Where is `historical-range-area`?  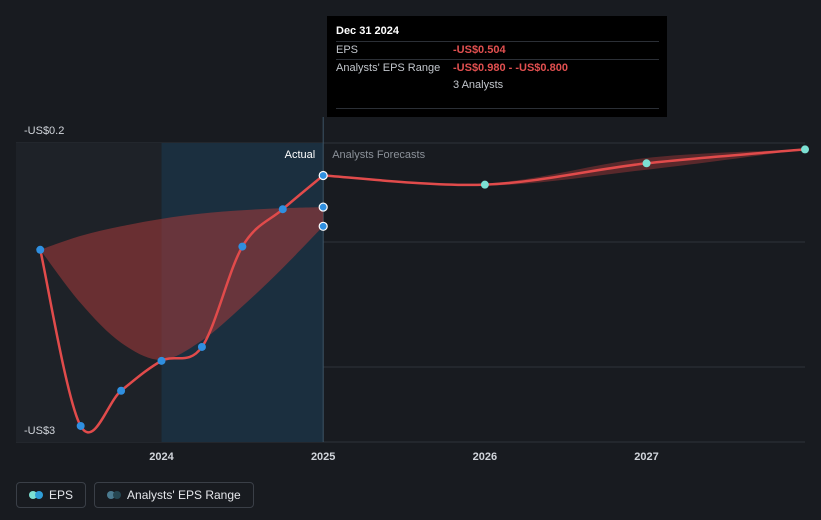 historical-range-area is located at coordinates (182, 283).